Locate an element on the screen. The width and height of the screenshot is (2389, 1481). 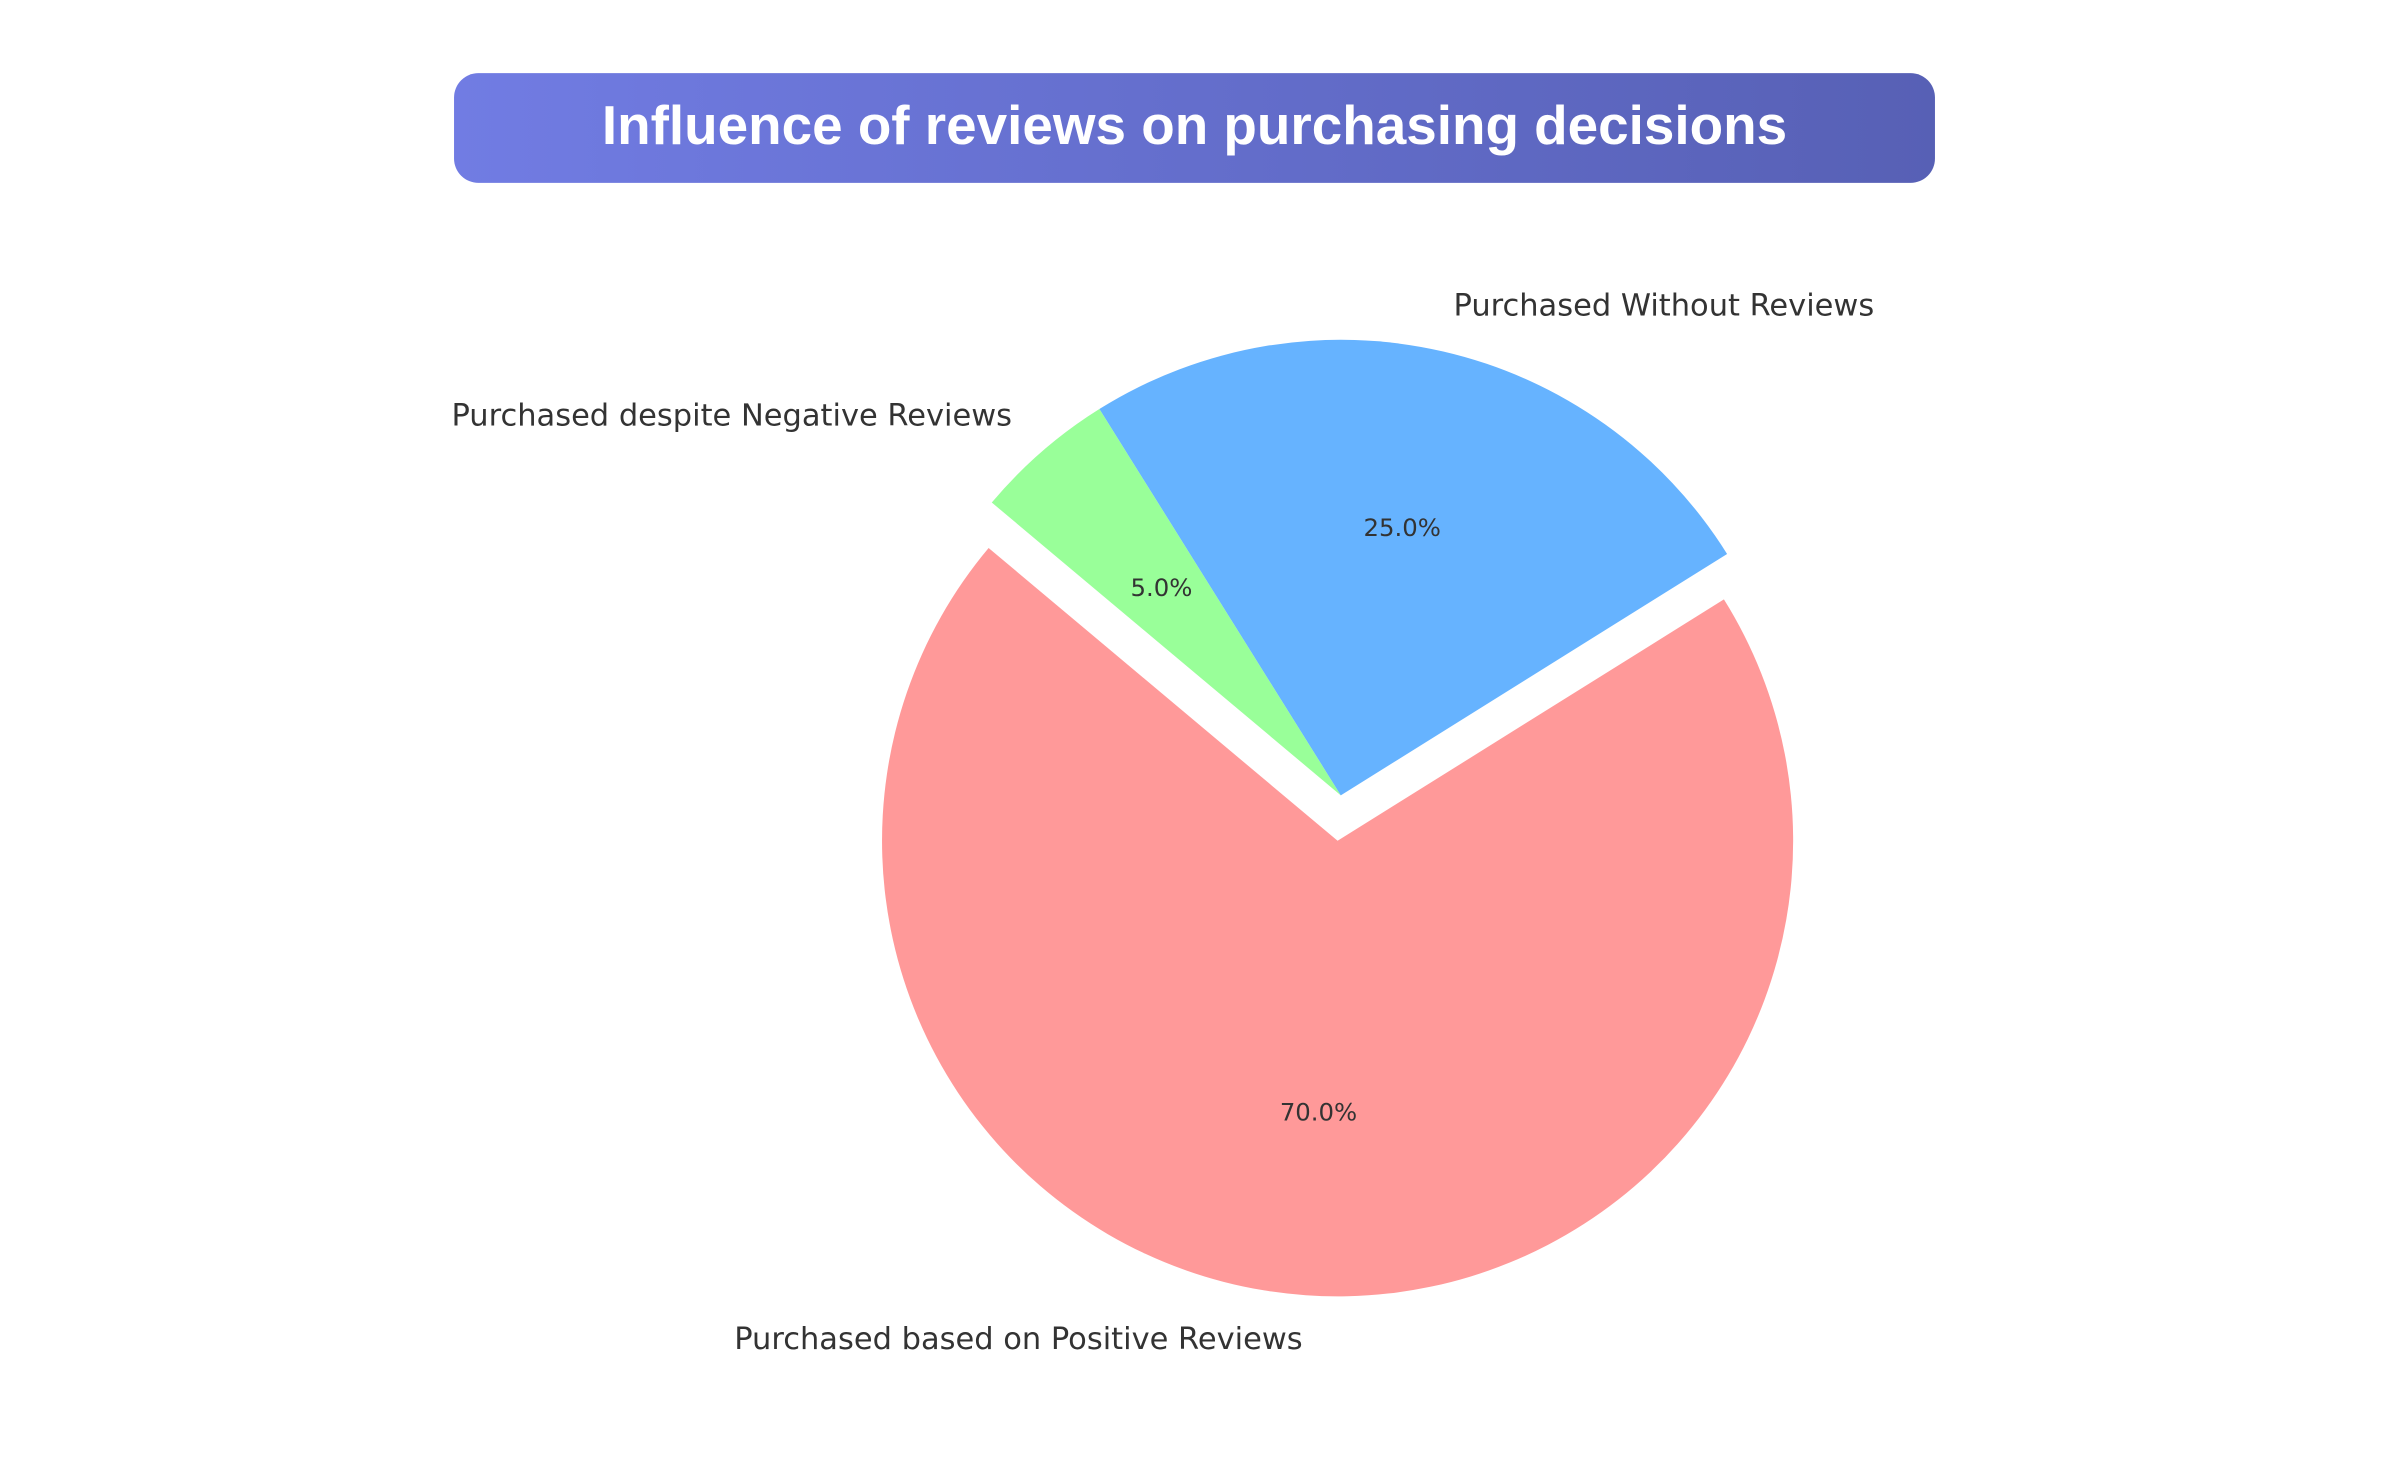
slice-label: Purchased based on Positive Reviews is located at coordinates (1018, 1339).